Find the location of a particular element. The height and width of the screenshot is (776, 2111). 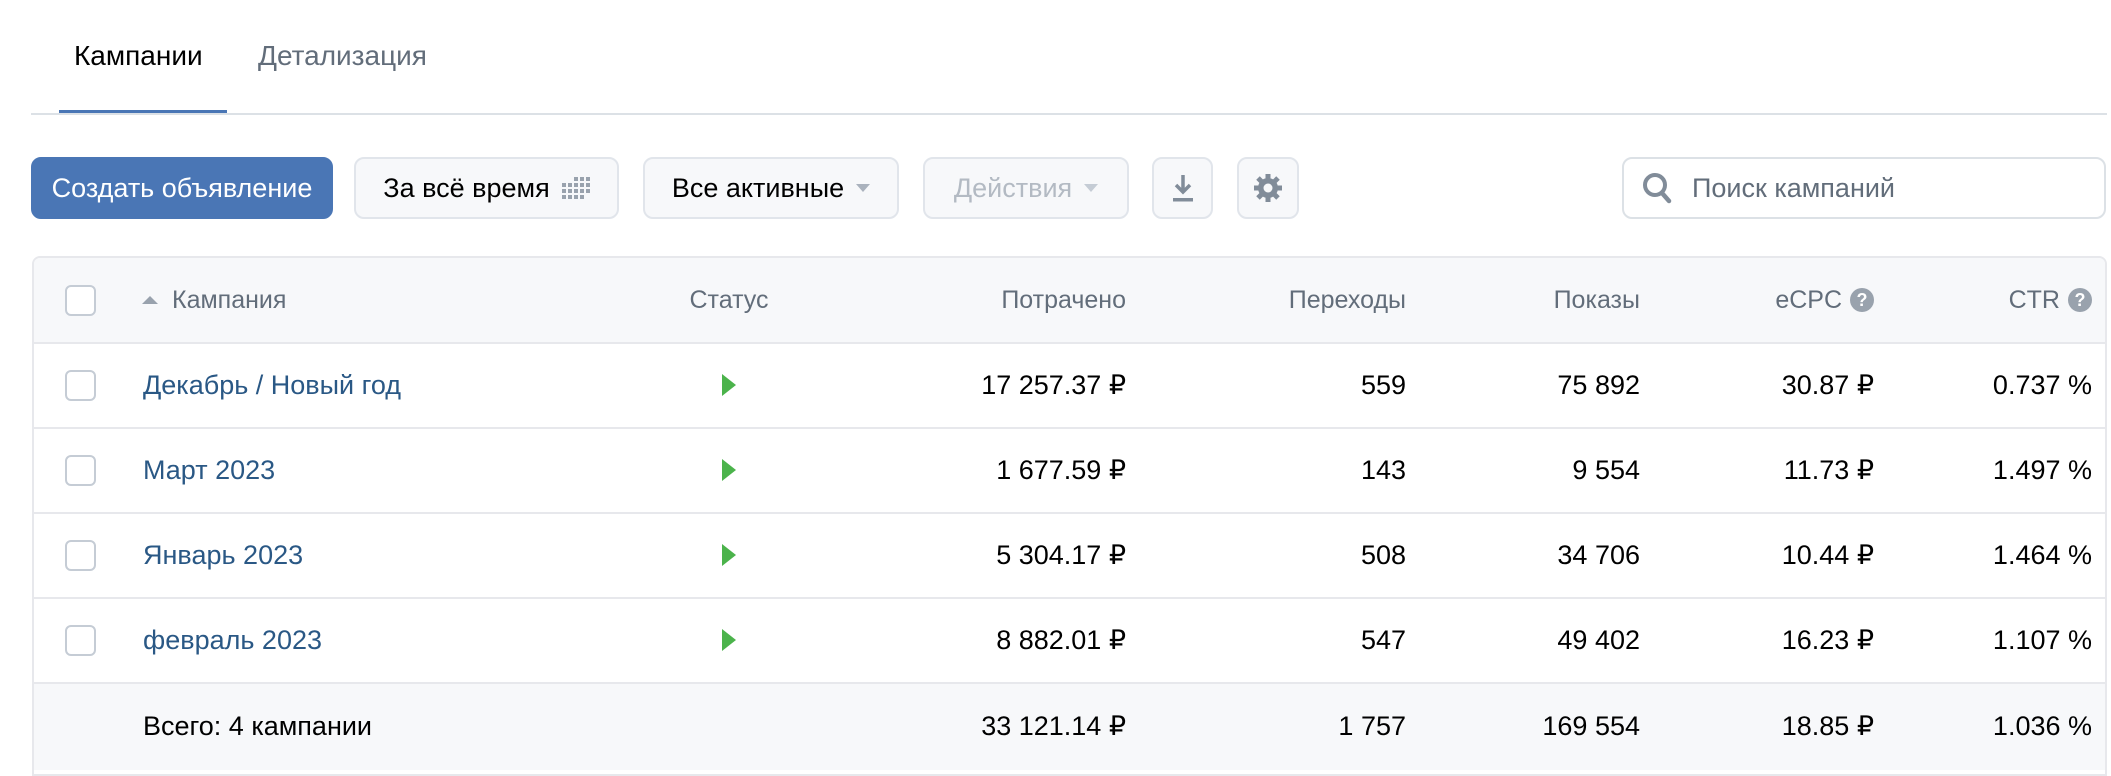

campaign-name-link: Декабрь / Новый год is located at coordinates (272, 384).